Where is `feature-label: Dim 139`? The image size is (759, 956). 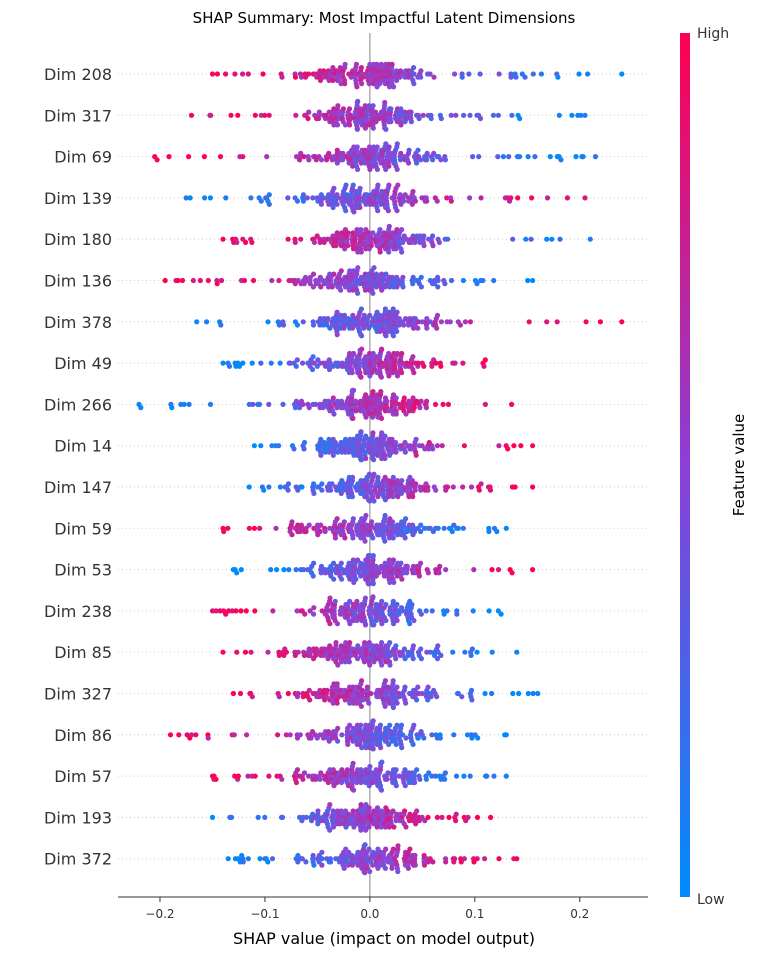
feature-label: Dim 139 is located at coordinates (78, 198).